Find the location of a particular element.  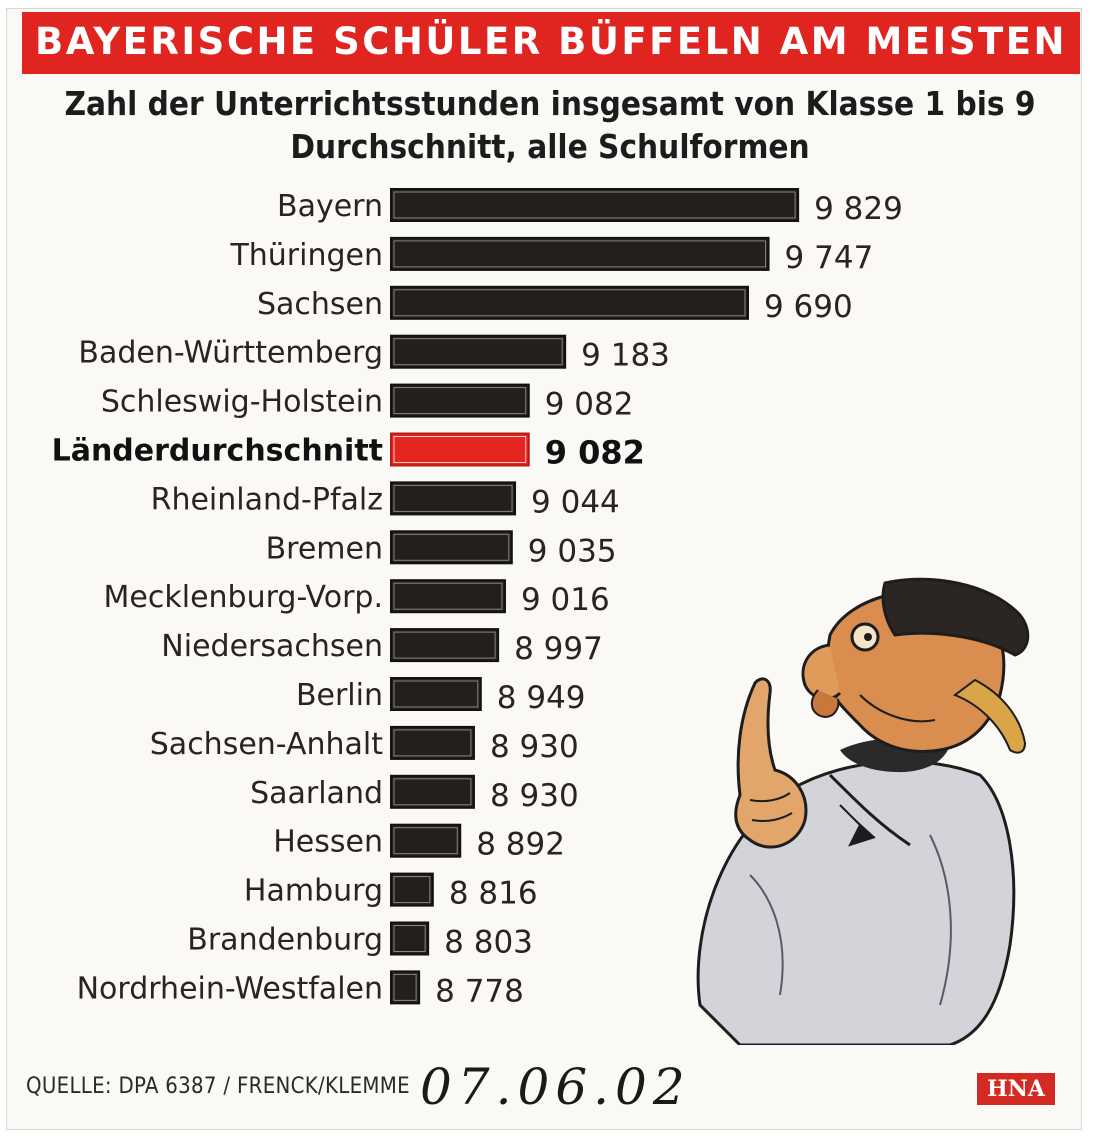

title-banner: BAYERISCHE SCHÜLER BÜFFELN AM MEISTEN is located at coordinates (551, 43).